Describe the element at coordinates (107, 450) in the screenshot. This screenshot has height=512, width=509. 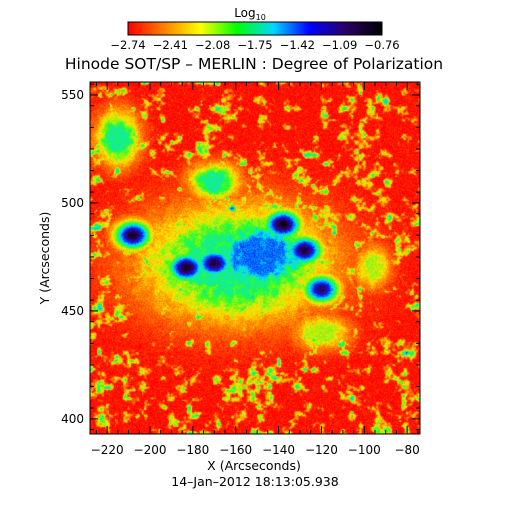
I see `x-tick-label: −220` at that location.